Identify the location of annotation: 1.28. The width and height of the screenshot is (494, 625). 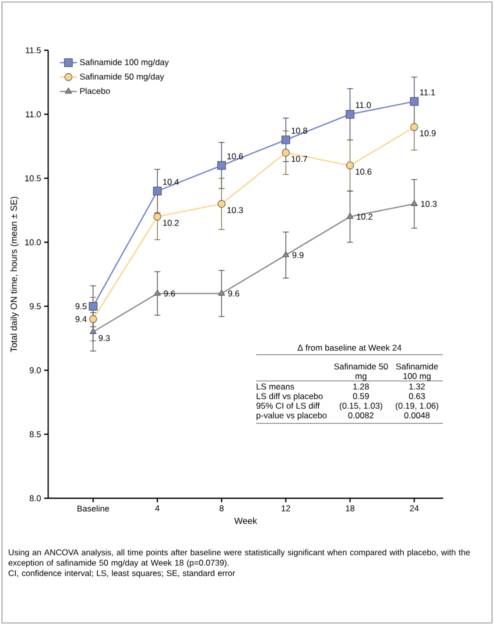
(361, 387).